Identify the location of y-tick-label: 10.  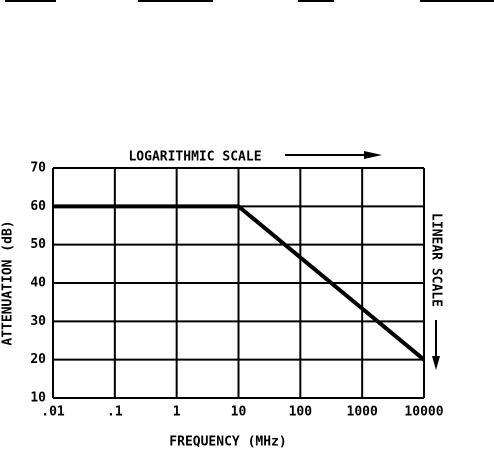
(38, 398).